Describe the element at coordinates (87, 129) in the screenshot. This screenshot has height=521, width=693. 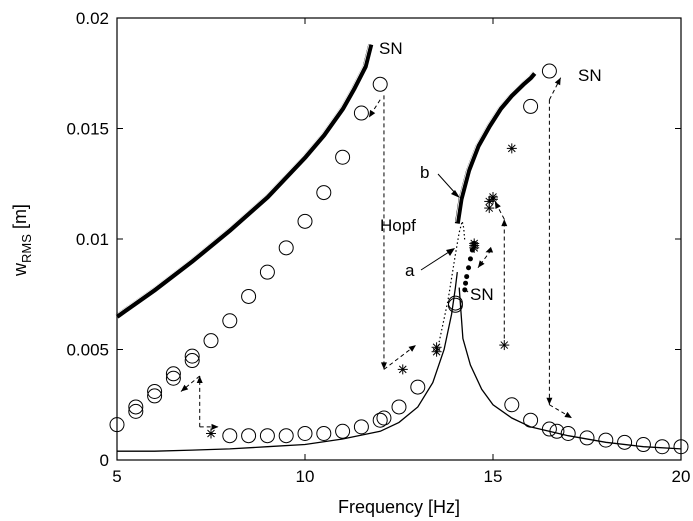
I see `y-tick-label: 0.015` at that location.